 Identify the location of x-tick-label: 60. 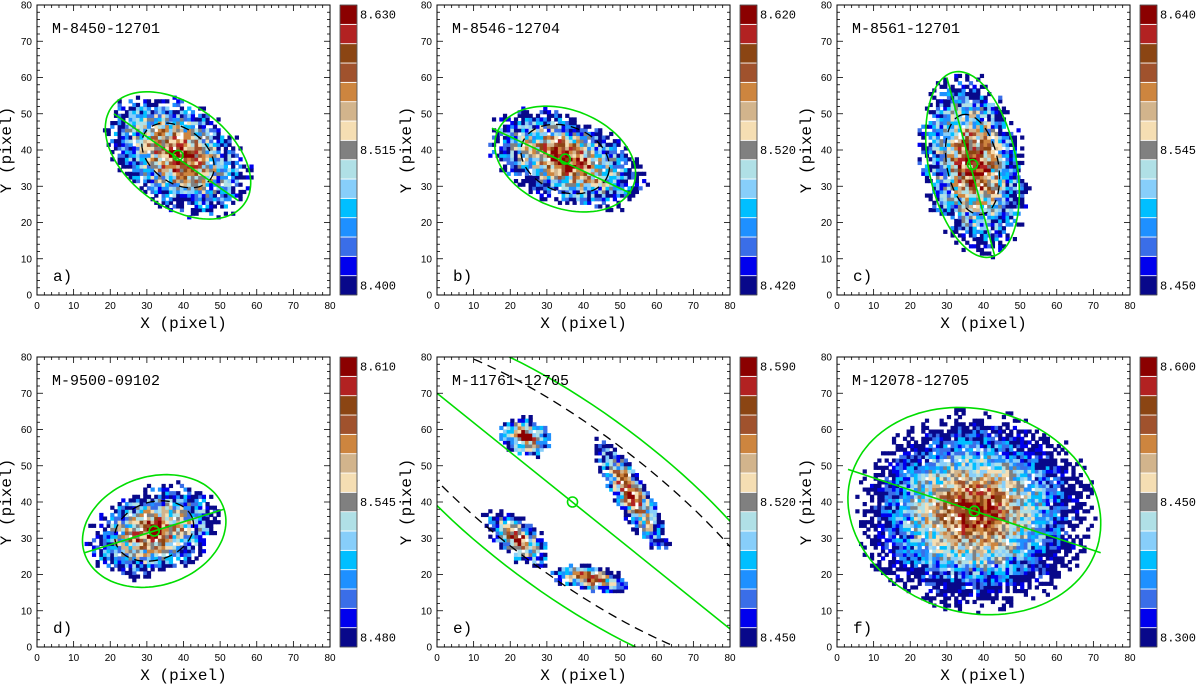
(257, 658).